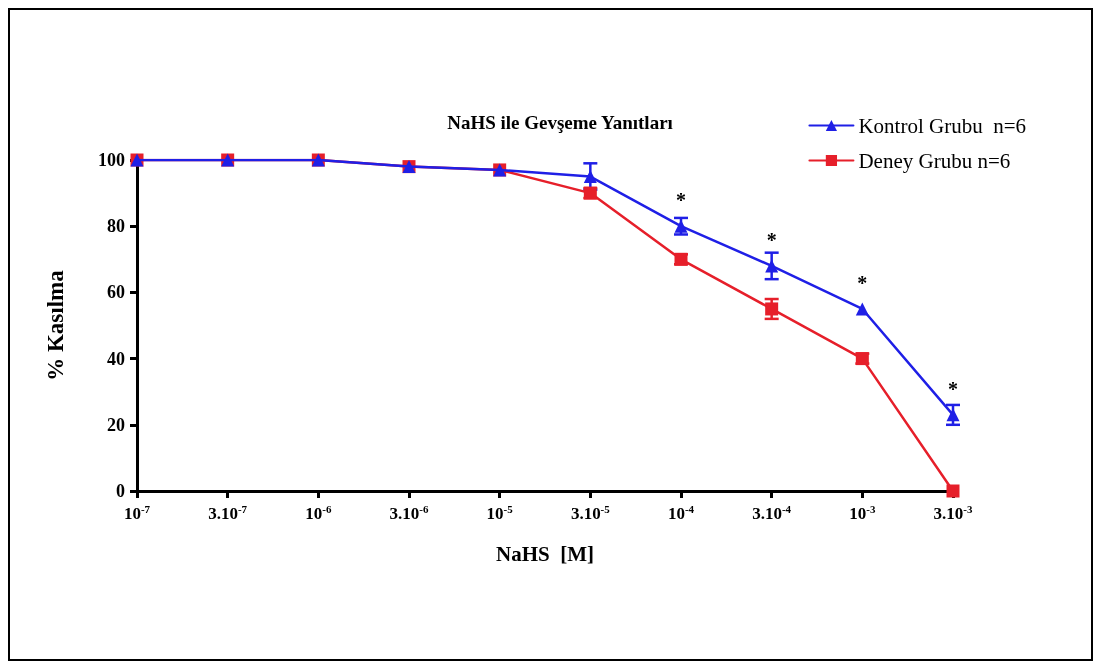  I want to click on y-tick-label: 100, so click(111, 160).